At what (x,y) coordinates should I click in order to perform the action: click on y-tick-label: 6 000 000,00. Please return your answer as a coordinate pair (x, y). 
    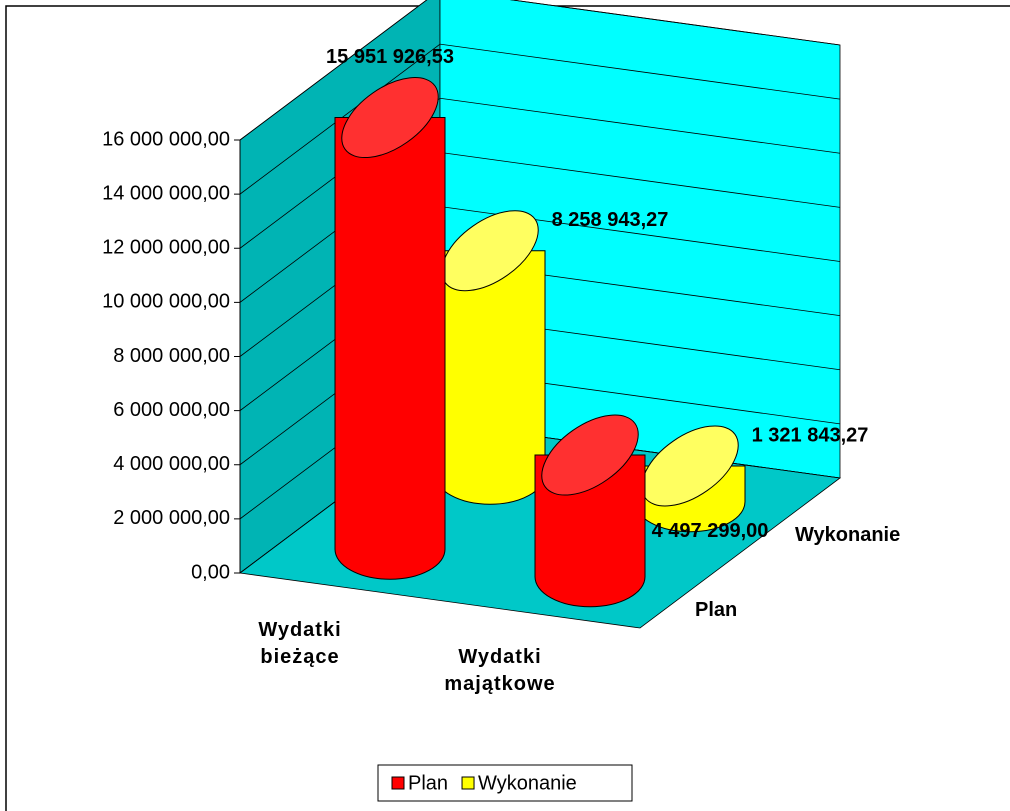
    Looking at the image, I should click on (171, 410).